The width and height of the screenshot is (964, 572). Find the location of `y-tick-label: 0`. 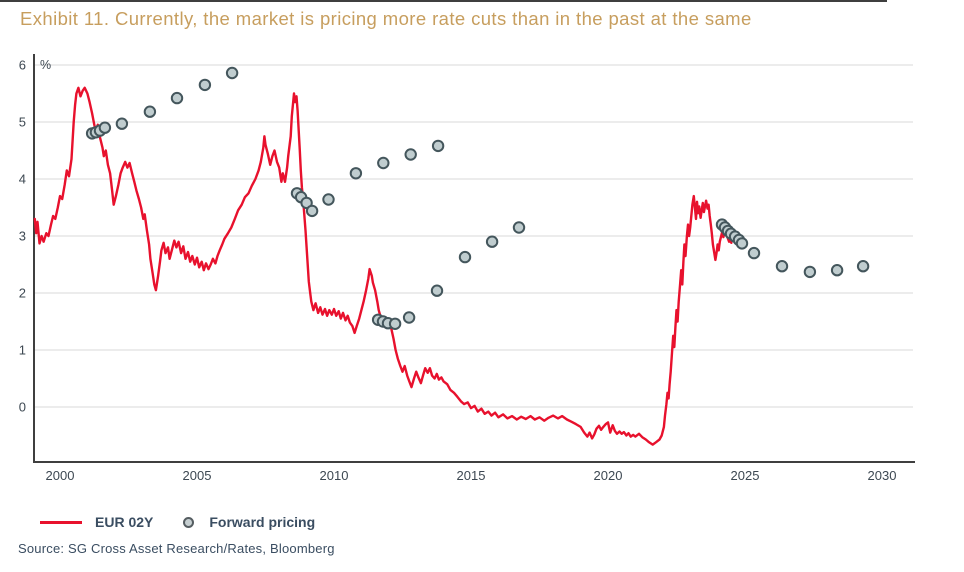

y-tick-label: 0 is located at coordinates (22, 407).